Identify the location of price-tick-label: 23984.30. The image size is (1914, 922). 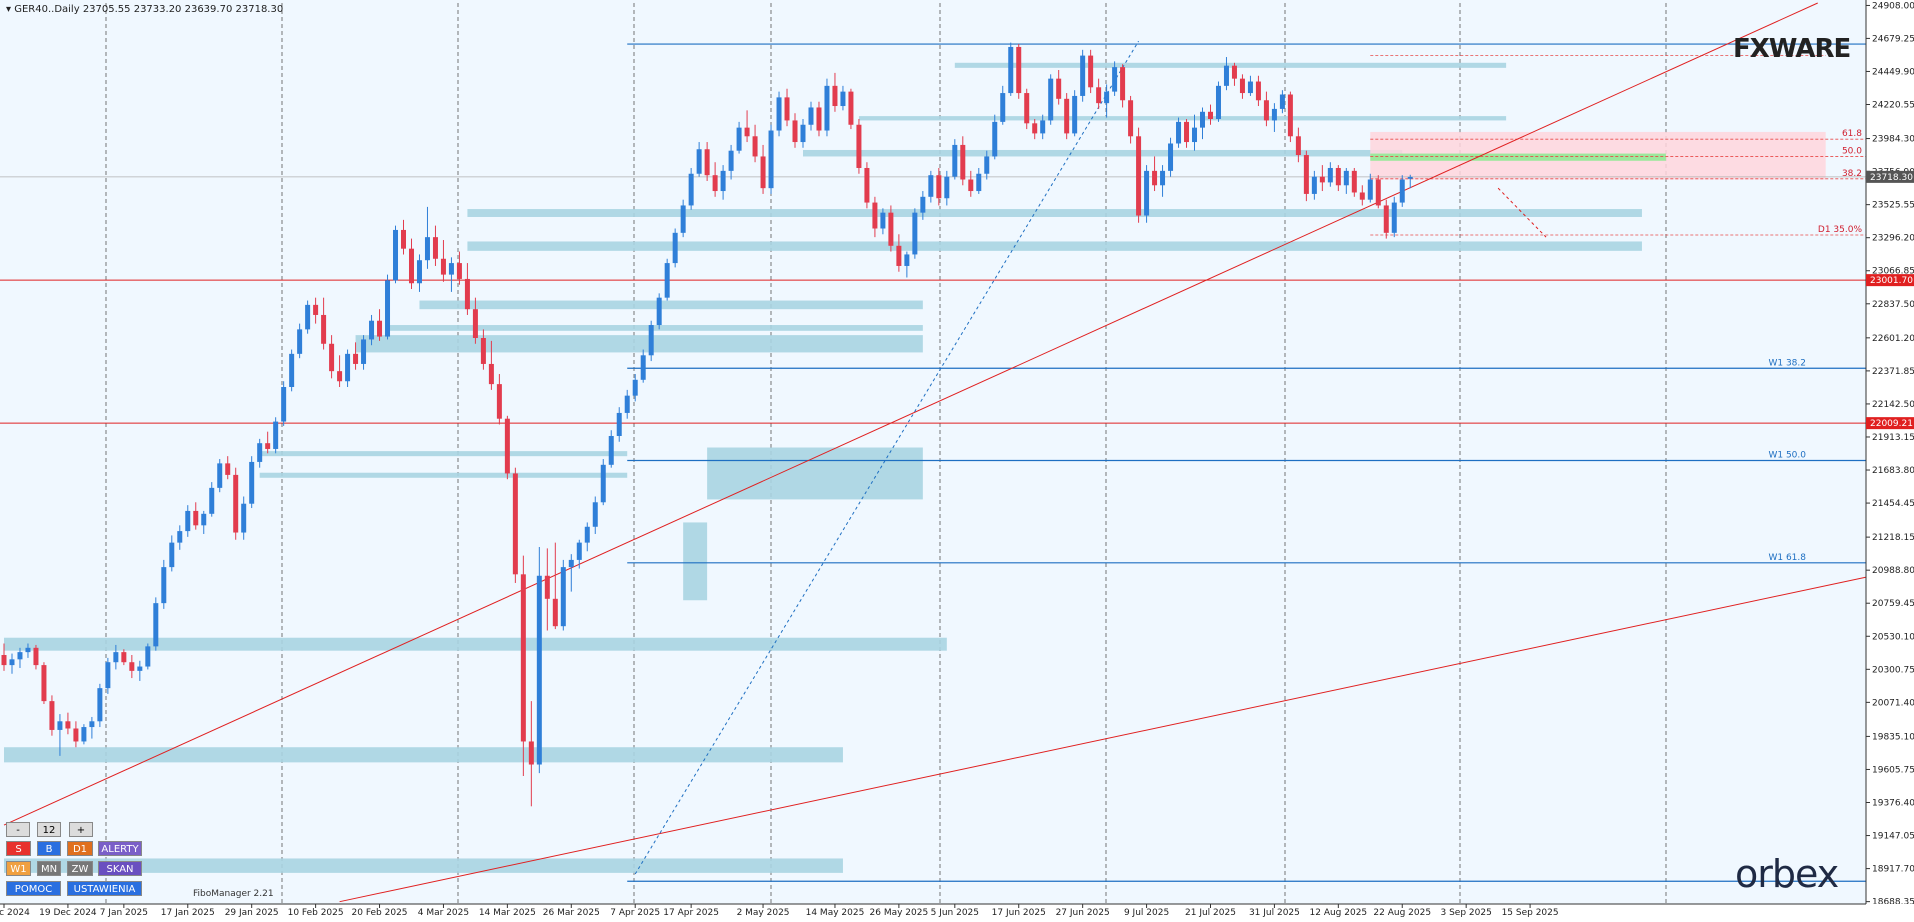
(1893, 140).